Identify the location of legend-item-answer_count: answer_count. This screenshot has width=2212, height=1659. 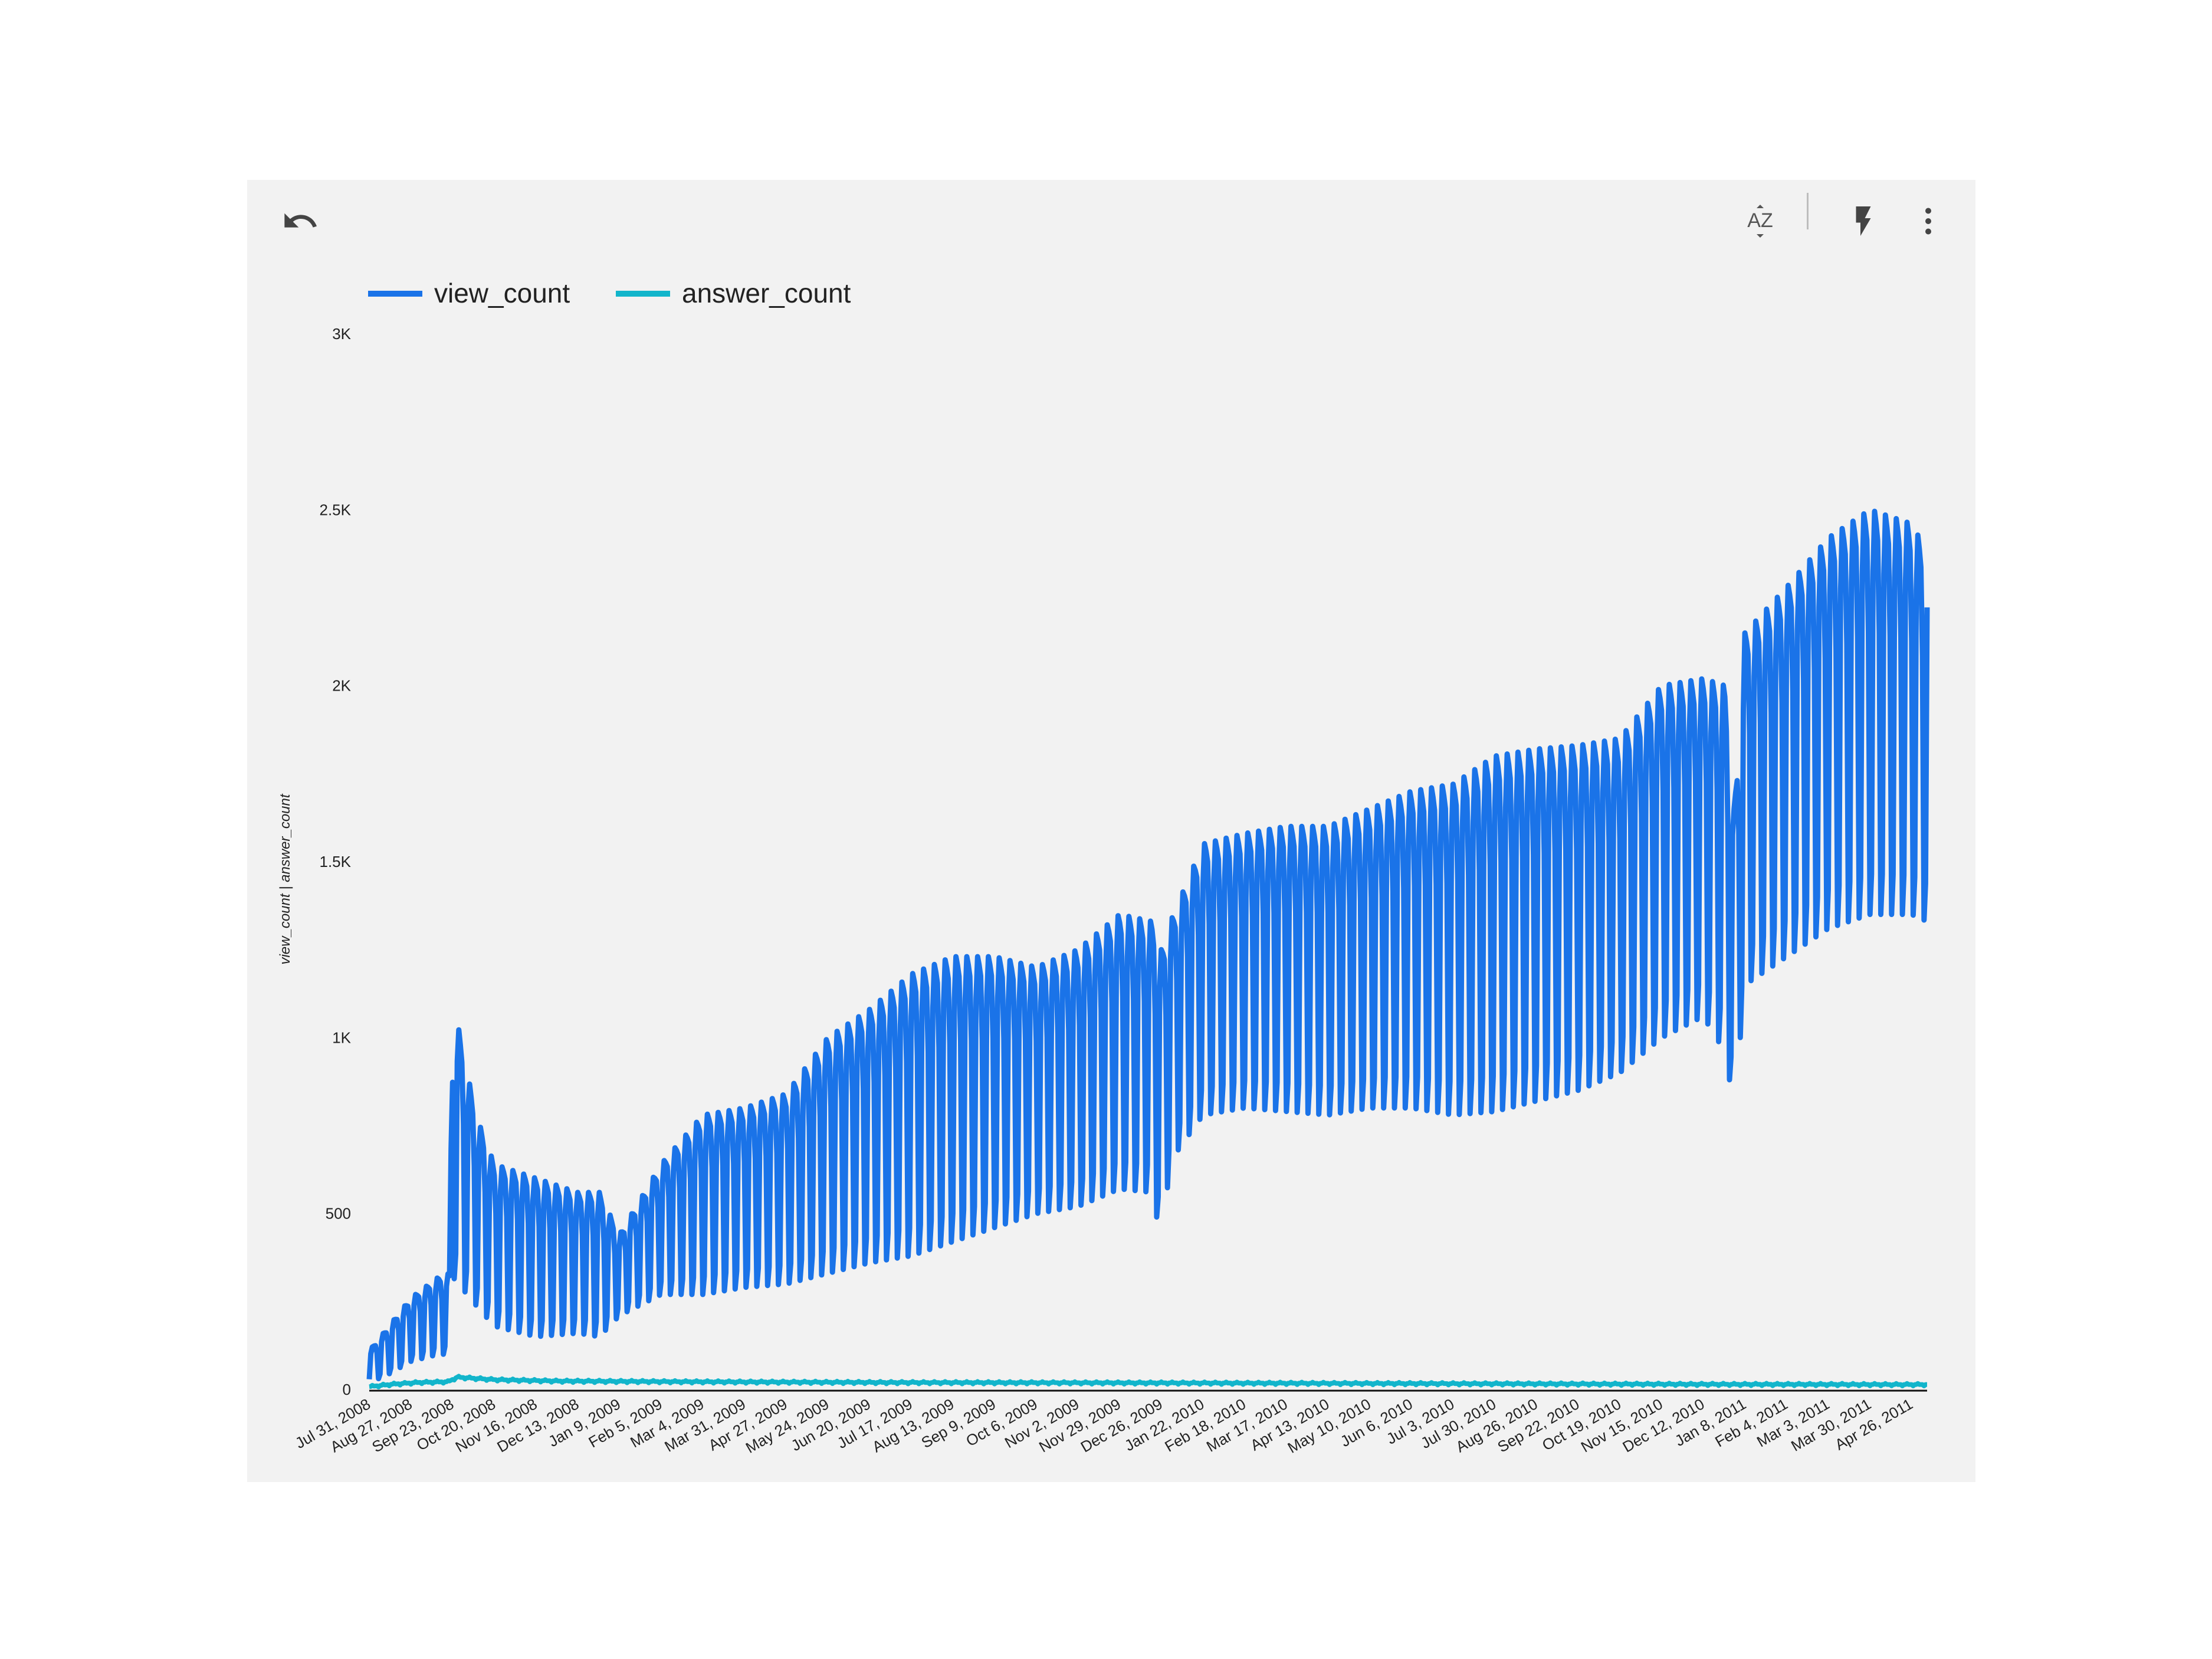
(733, 293).